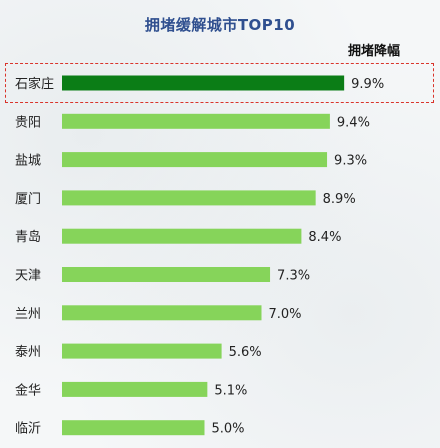 Image resolution: width=440 pixels, height=448 pixels. What do you see at coordinates (28, 122) in the screenshot?
I see `category-label: 贵阳` at bounding box center [28, 122].